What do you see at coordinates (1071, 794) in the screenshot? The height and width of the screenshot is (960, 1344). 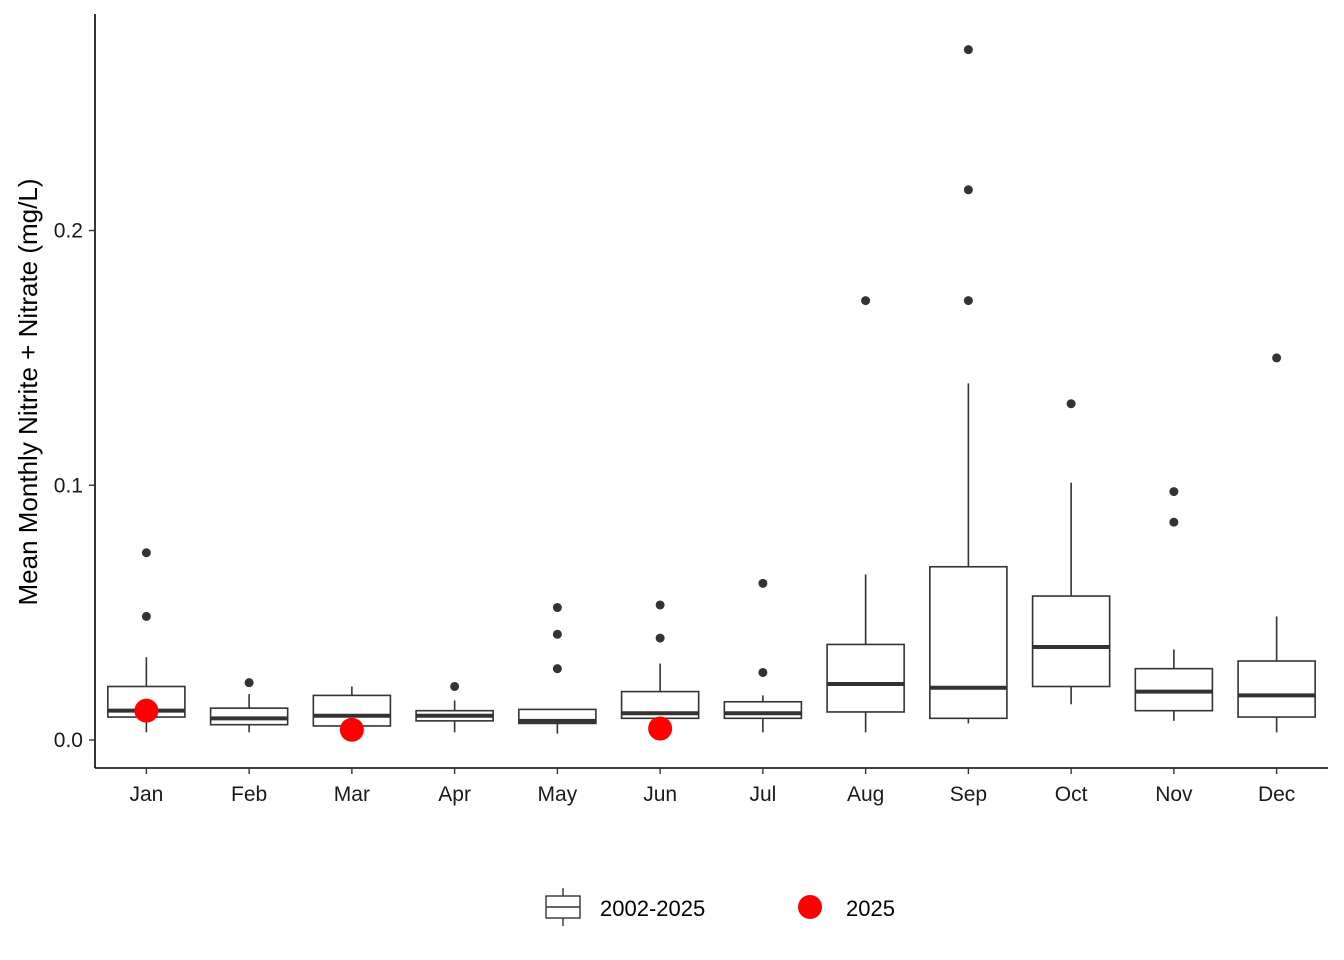 I see `x-tick-label: Oct` at bounding box center [1071, 794].